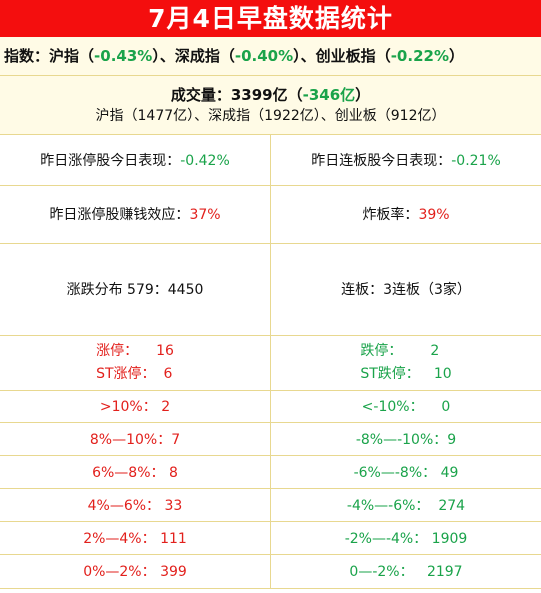 This screenshot has height=593, width=541. What do you see at coordinates (123, 56) in the screenshot?
I see `index-sh-value: -0.43%` at bounding box center [123, 56].